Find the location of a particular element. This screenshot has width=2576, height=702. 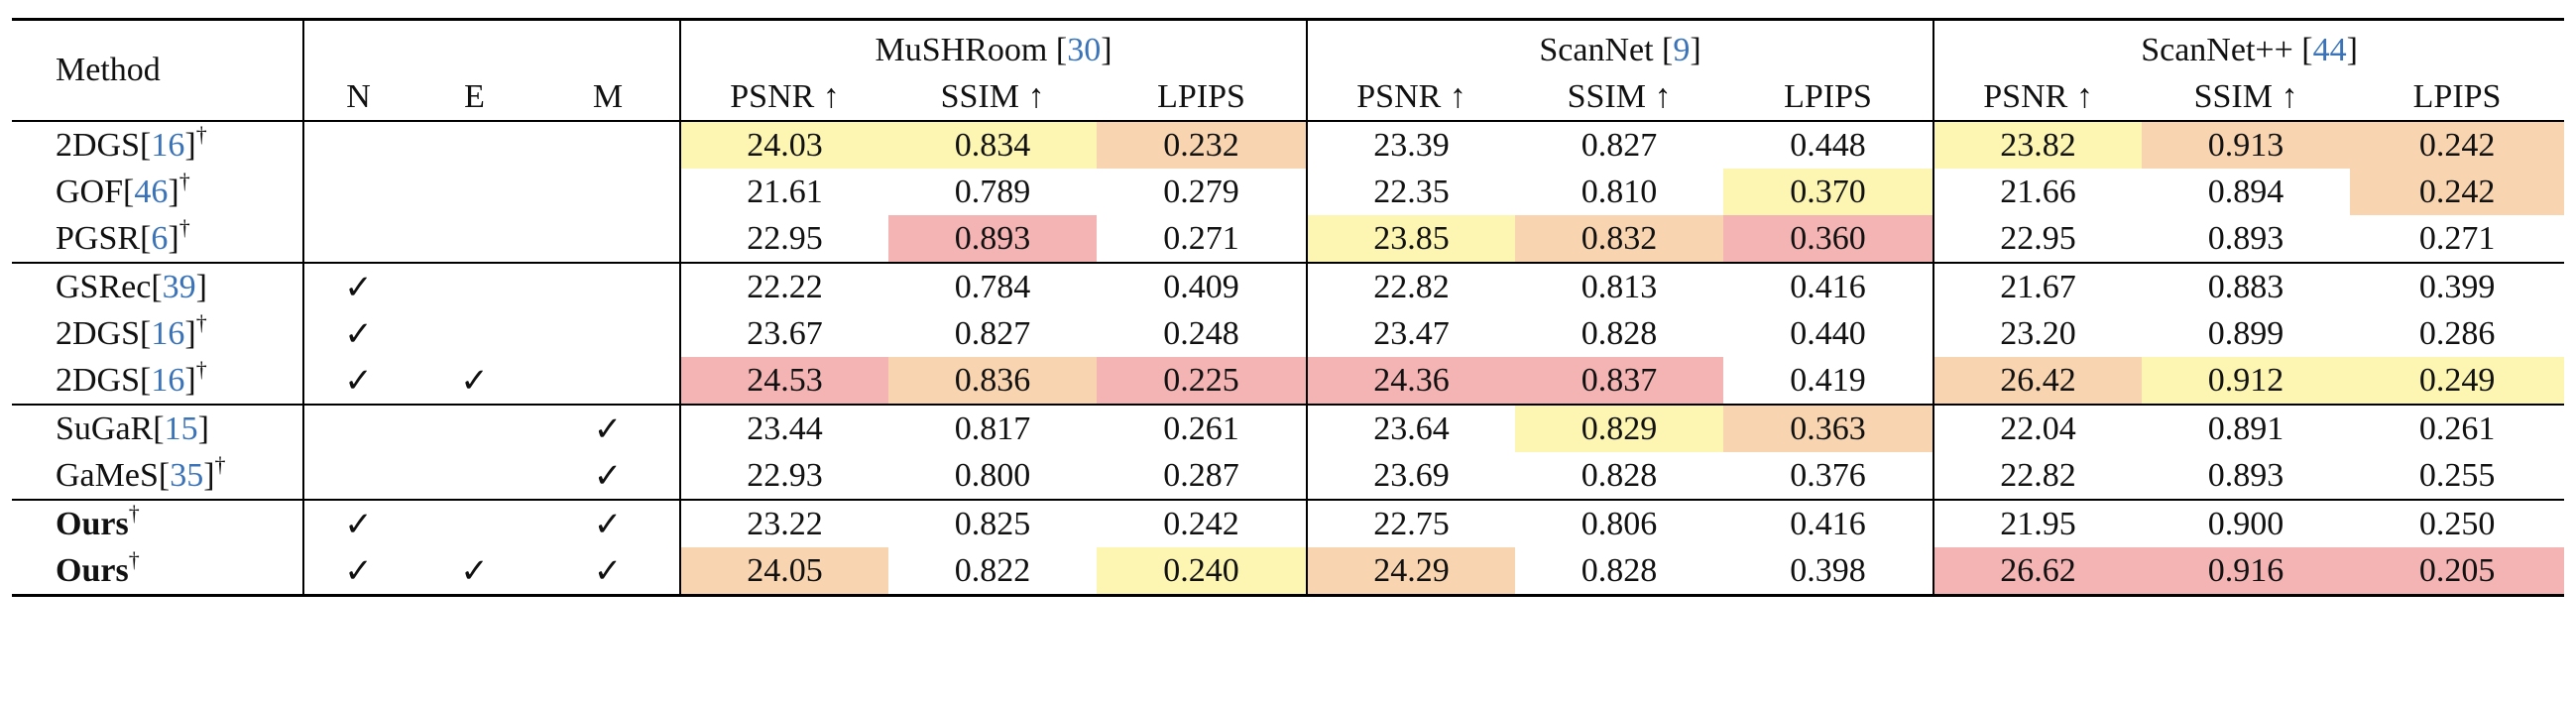

dataset-name: ScanNet++ is located at coordinates (2221, 49).